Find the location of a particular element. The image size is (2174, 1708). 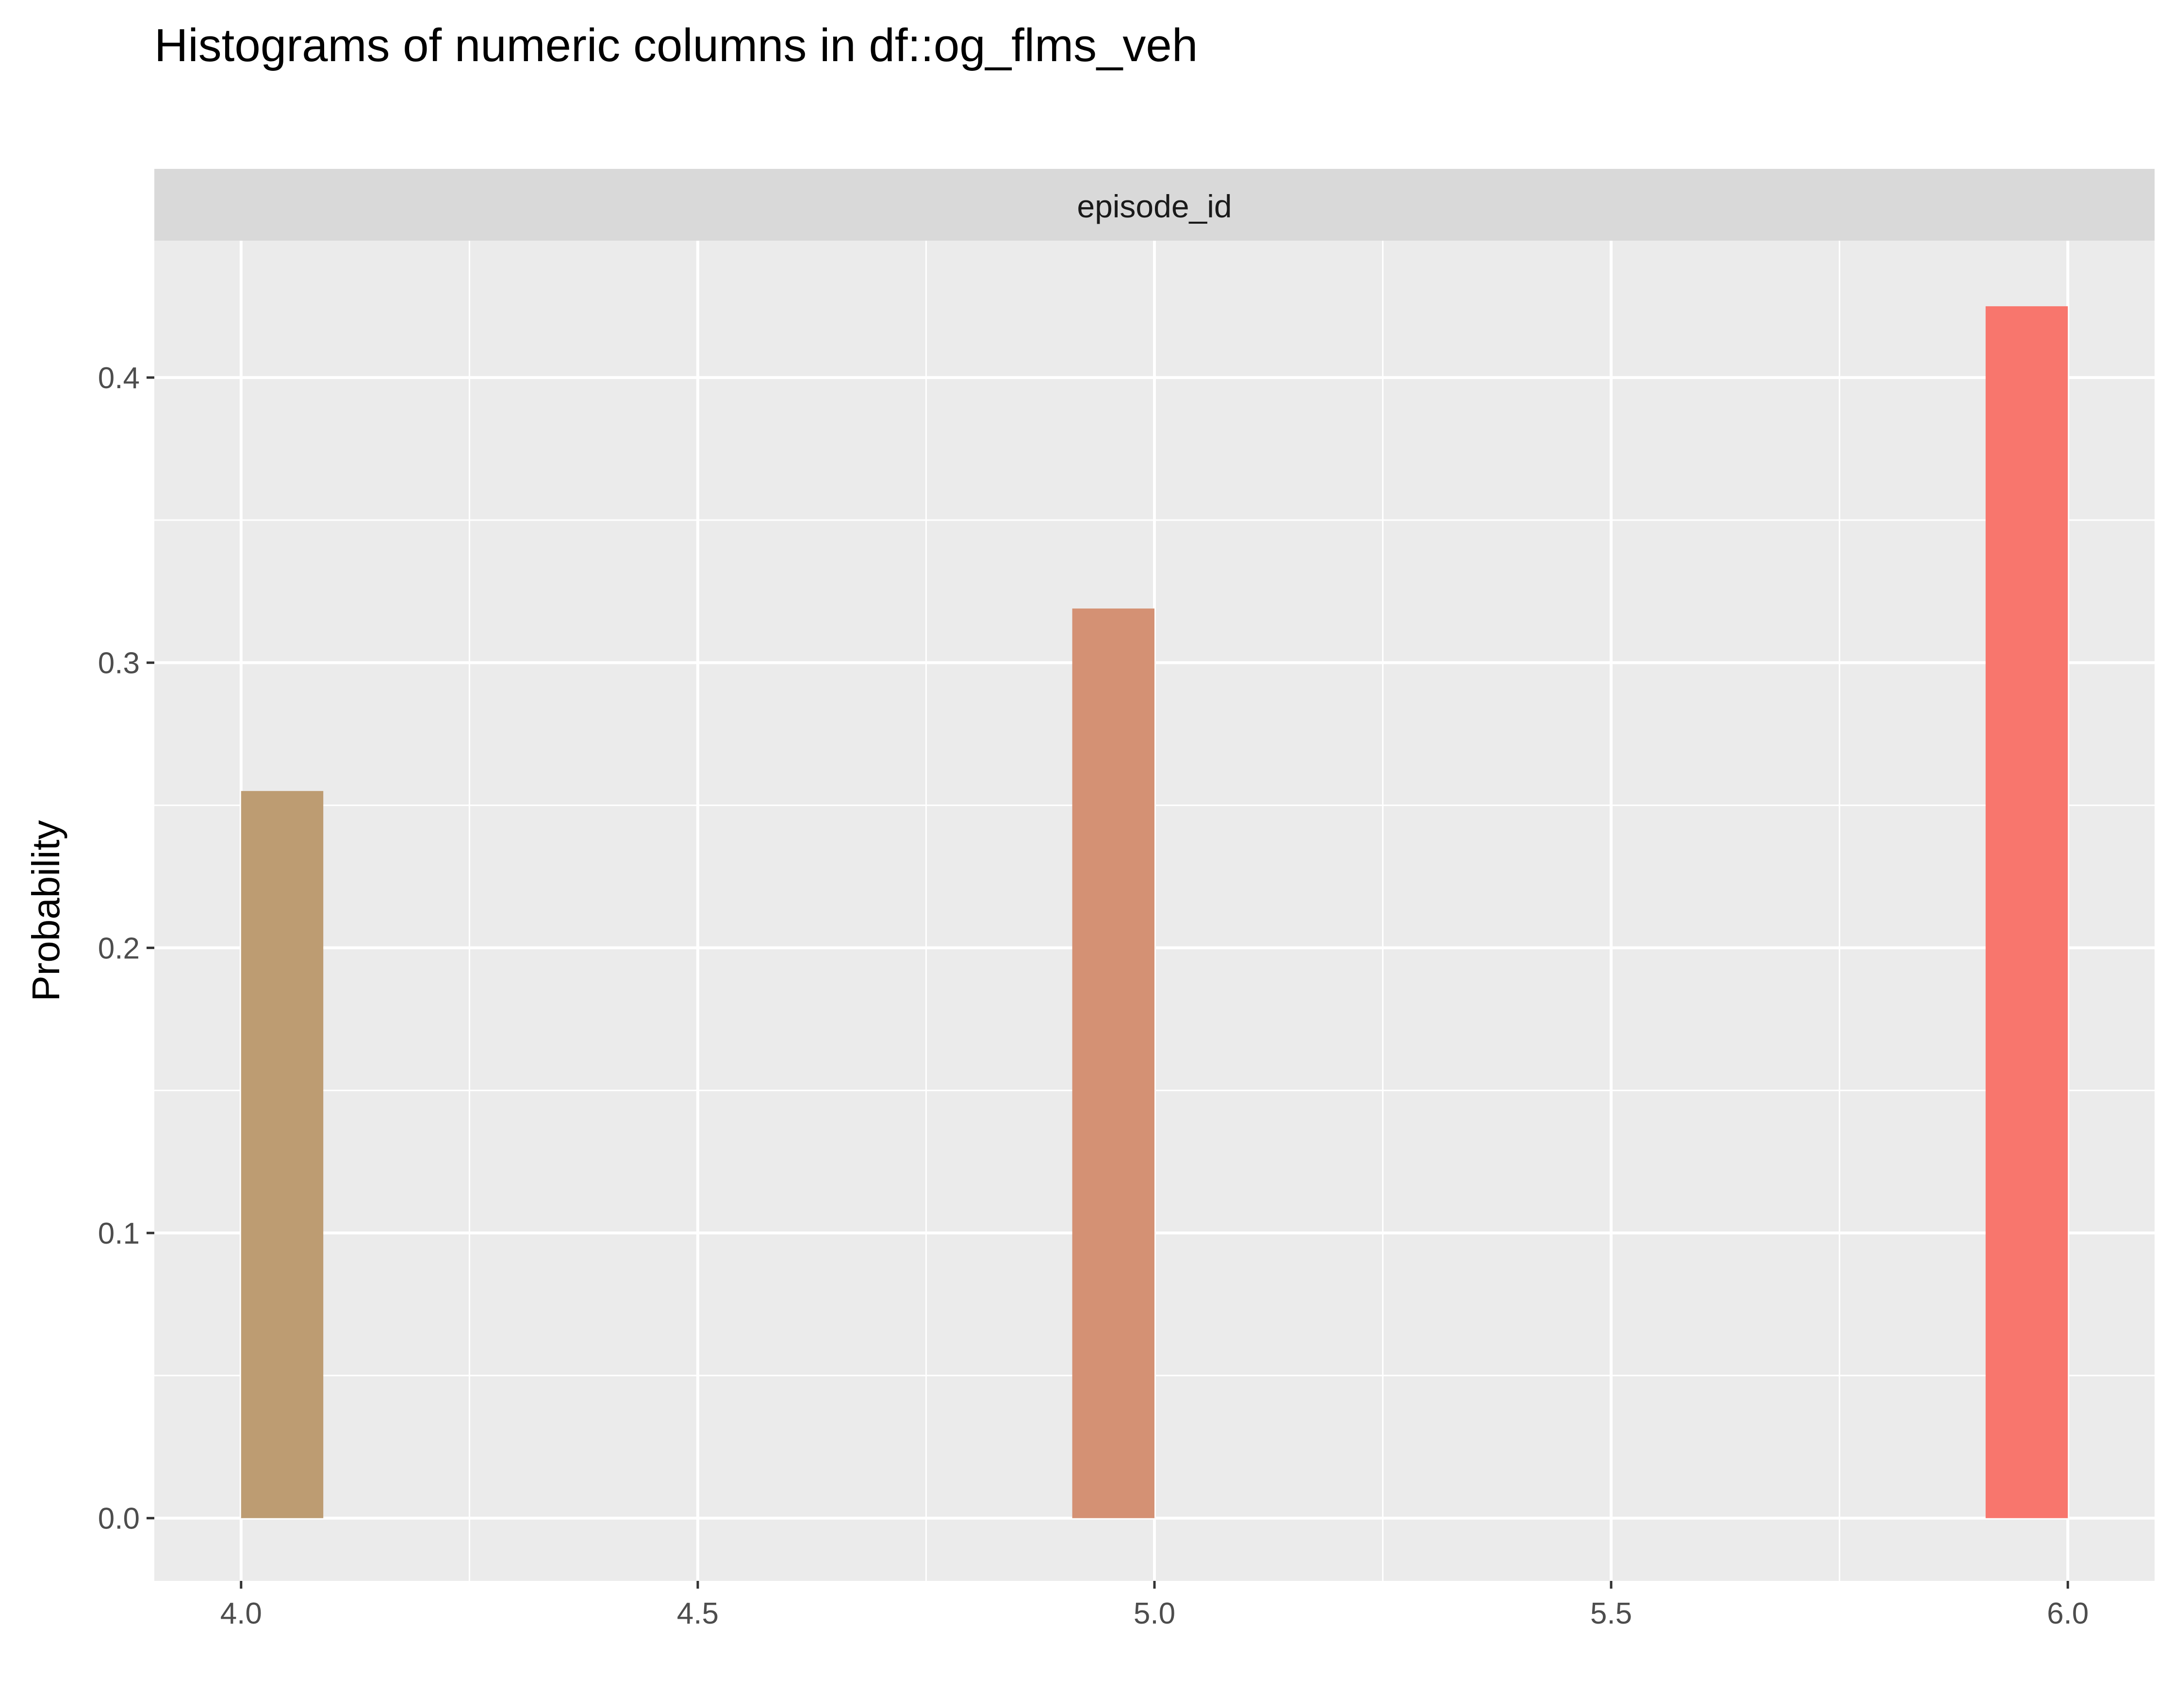

x-tick-label: 4.0 is located at coordinates (241, 1614).